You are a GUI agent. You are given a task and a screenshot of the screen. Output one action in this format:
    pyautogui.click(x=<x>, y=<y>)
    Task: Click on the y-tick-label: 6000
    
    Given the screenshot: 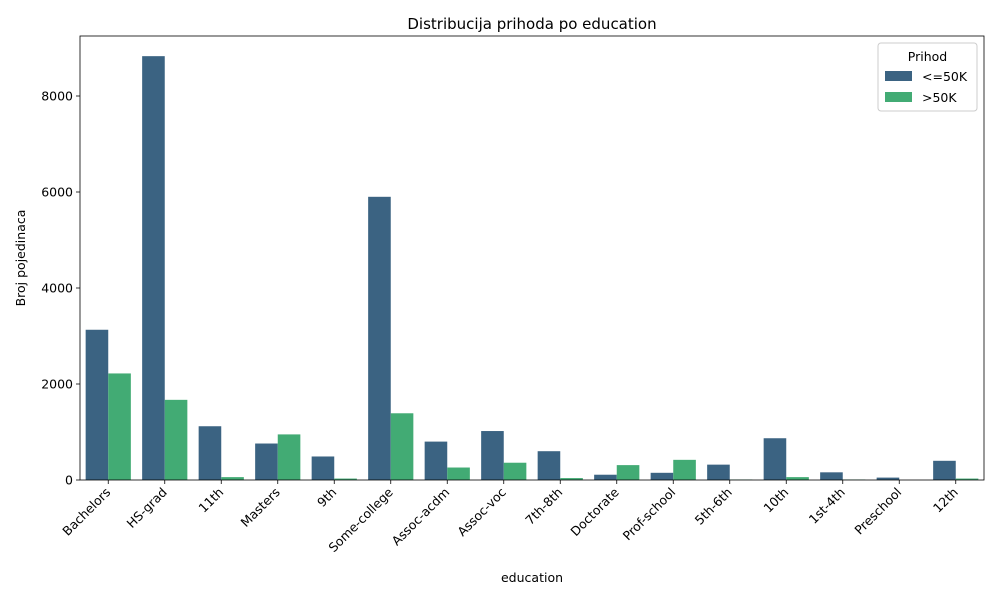 What is the action you would take?
    pyautogui.click(x=57, y=192)
    